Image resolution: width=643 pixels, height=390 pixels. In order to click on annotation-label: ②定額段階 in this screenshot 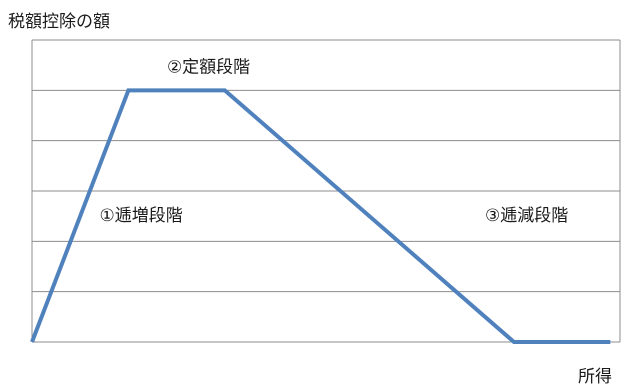, I will do `click(208, 68)`.